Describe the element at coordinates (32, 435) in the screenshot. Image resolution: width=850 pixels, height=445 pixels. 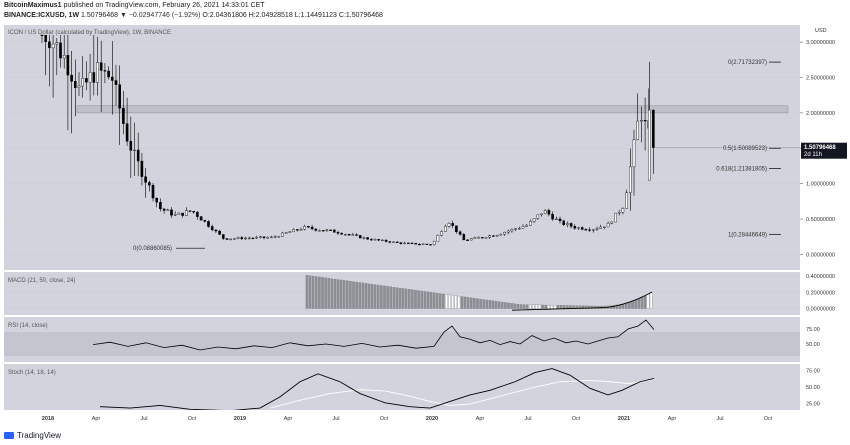
I see `tradingview-logo: TradingView` at that location.